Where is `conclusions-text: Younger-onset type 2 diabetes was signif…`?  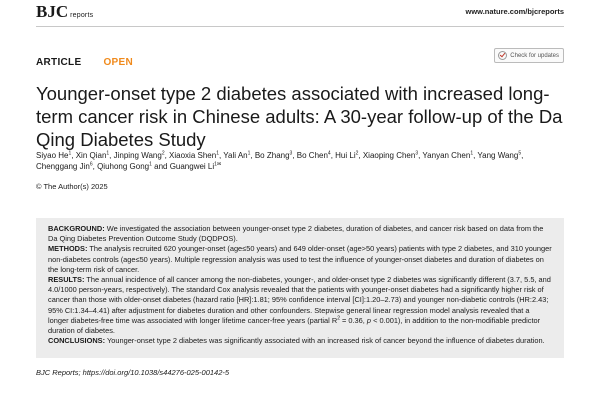
conclusions-text: Younger-onset type 2 diabetes was signif… is located at coordinates (326, 341).